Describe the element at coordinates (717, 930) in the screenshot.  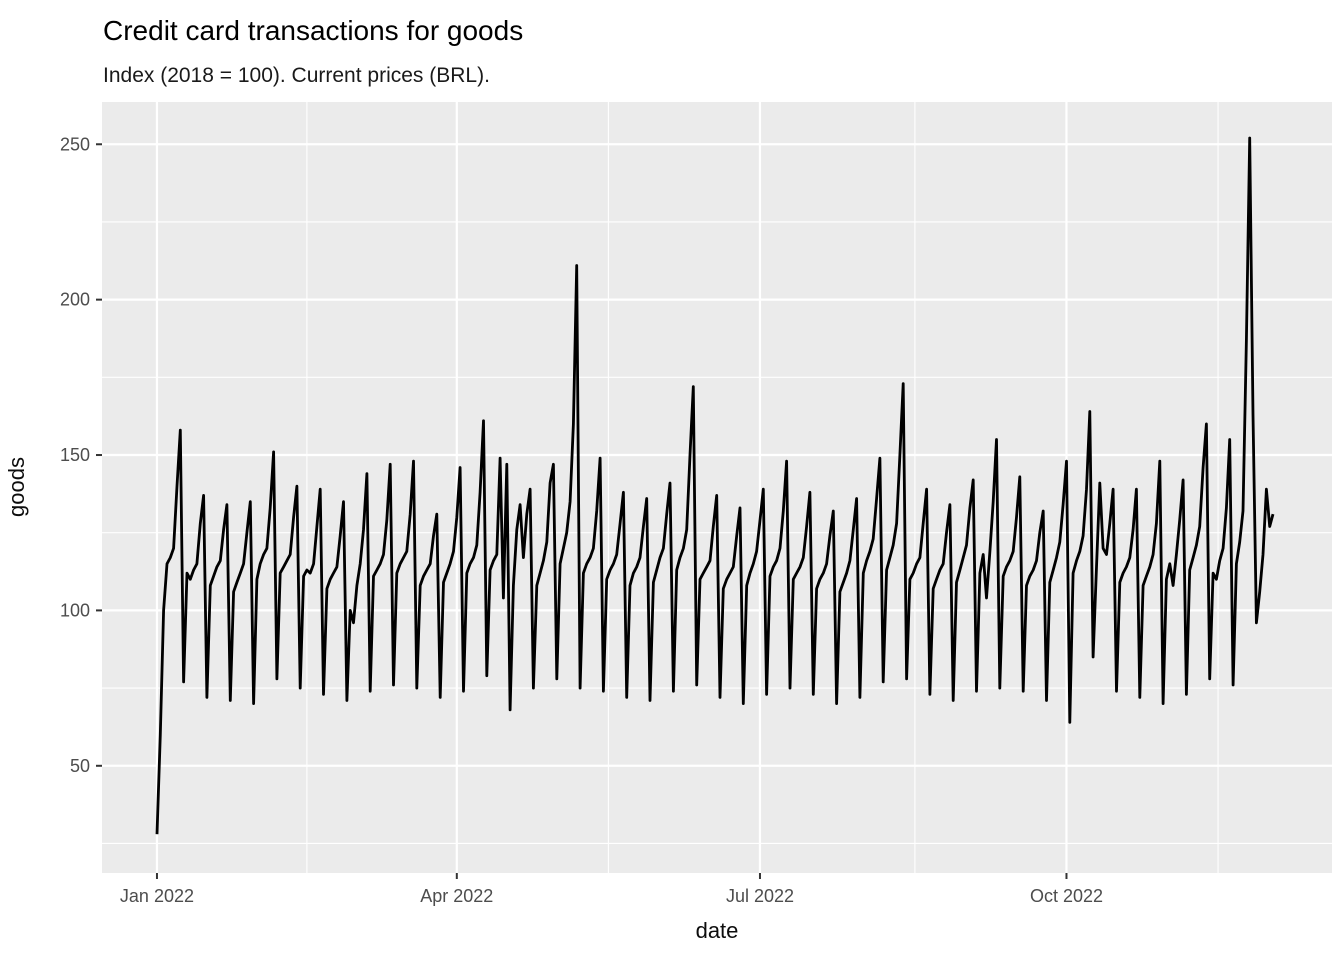
I see `x-axis-title: date` at that location.